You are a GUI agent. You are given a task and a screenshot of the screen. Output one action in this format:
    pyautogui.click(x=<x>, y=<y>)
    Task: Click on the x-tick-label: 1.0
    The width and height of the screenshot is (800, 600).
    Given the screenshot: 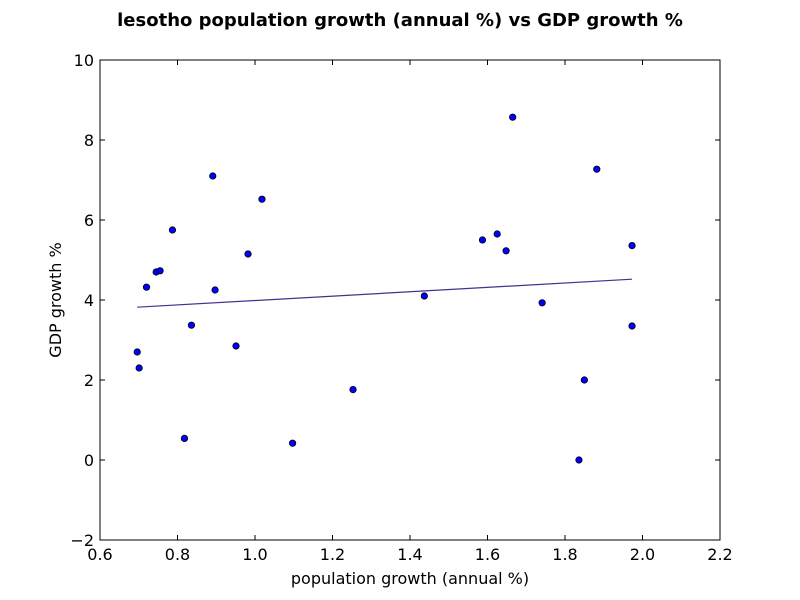 What is the action you would take?
    pyautogui.click(x=254, y=554)
    